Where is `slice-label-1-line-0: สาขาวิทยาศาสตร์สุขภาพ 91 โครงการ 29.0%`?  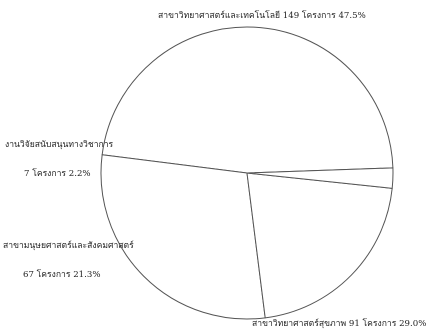 slice-label-1-line-0: สาขาวิทยาศาสตร์สุขภาพ 91 โครงการ 29.0% is located at coordinates (339, 323).